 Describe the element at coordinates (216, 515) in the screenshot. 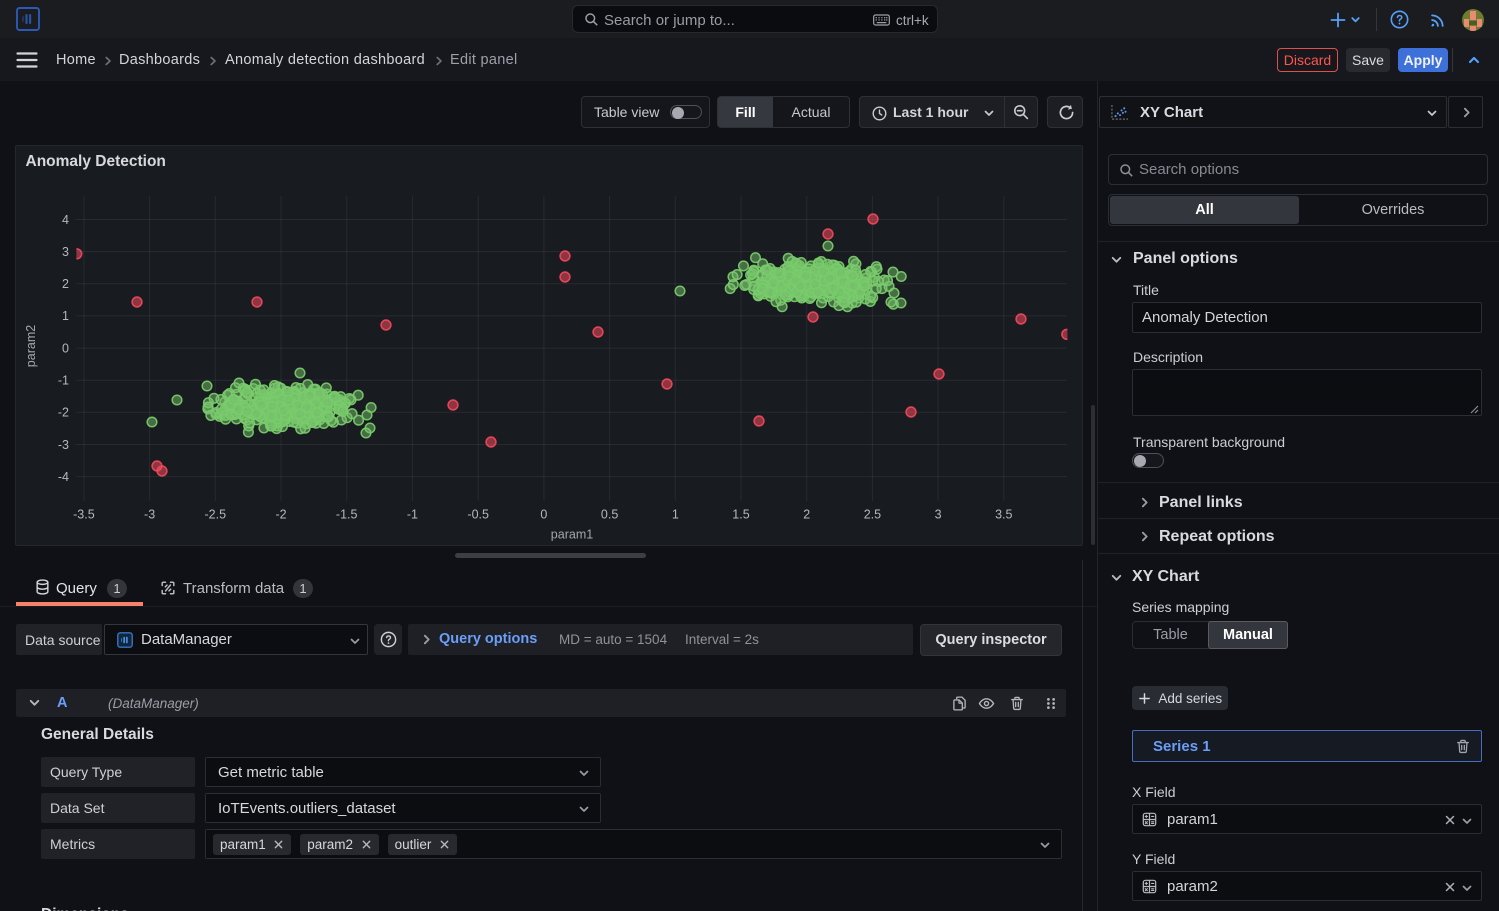

I see `svg-text: -2.5` at that location.